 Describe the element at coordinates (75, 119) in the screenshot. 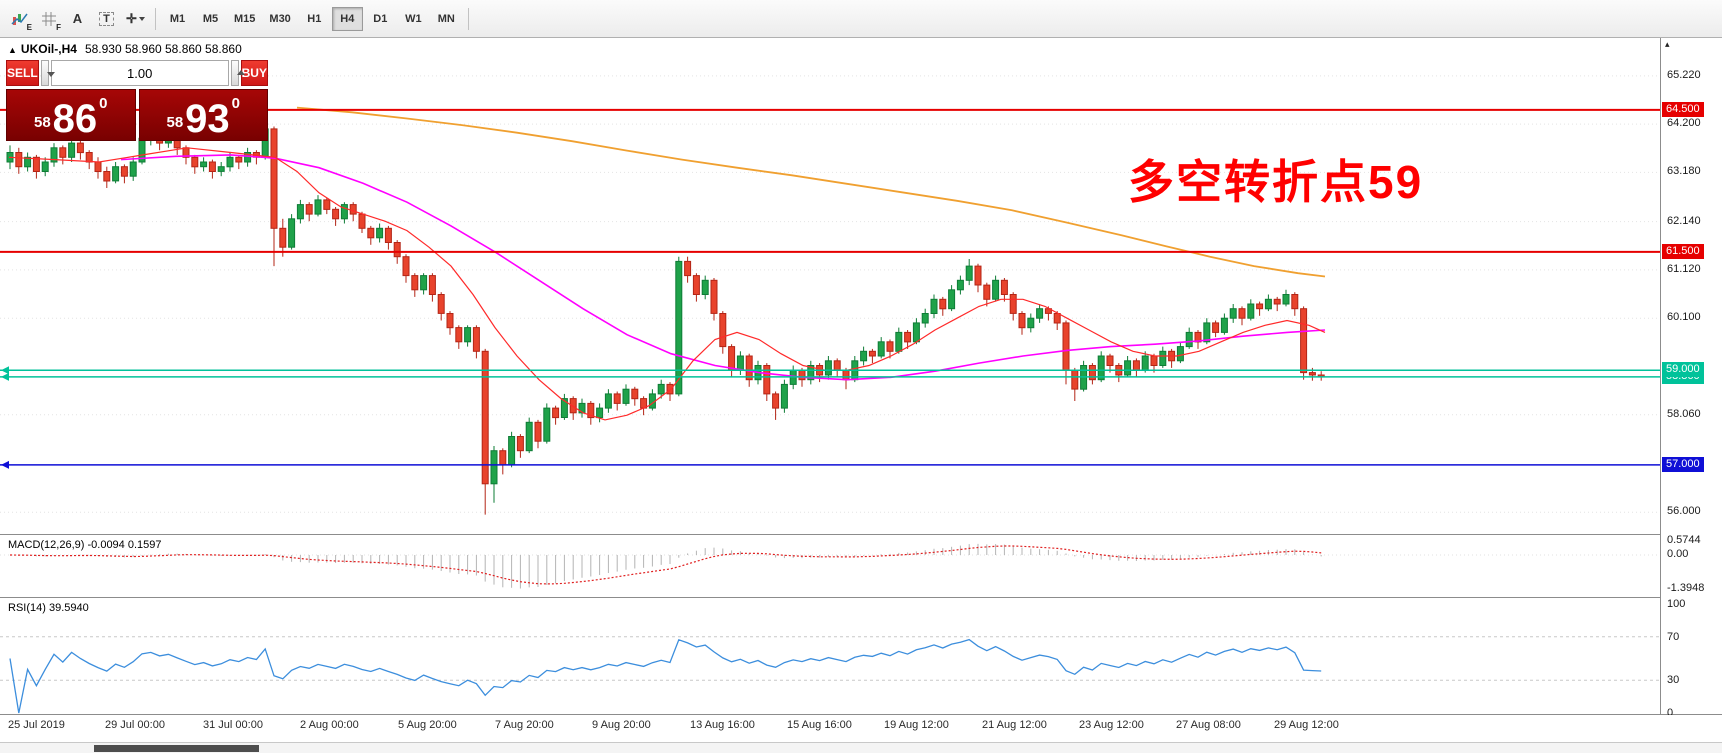

I see `bid-big-digits: 86` at that location.